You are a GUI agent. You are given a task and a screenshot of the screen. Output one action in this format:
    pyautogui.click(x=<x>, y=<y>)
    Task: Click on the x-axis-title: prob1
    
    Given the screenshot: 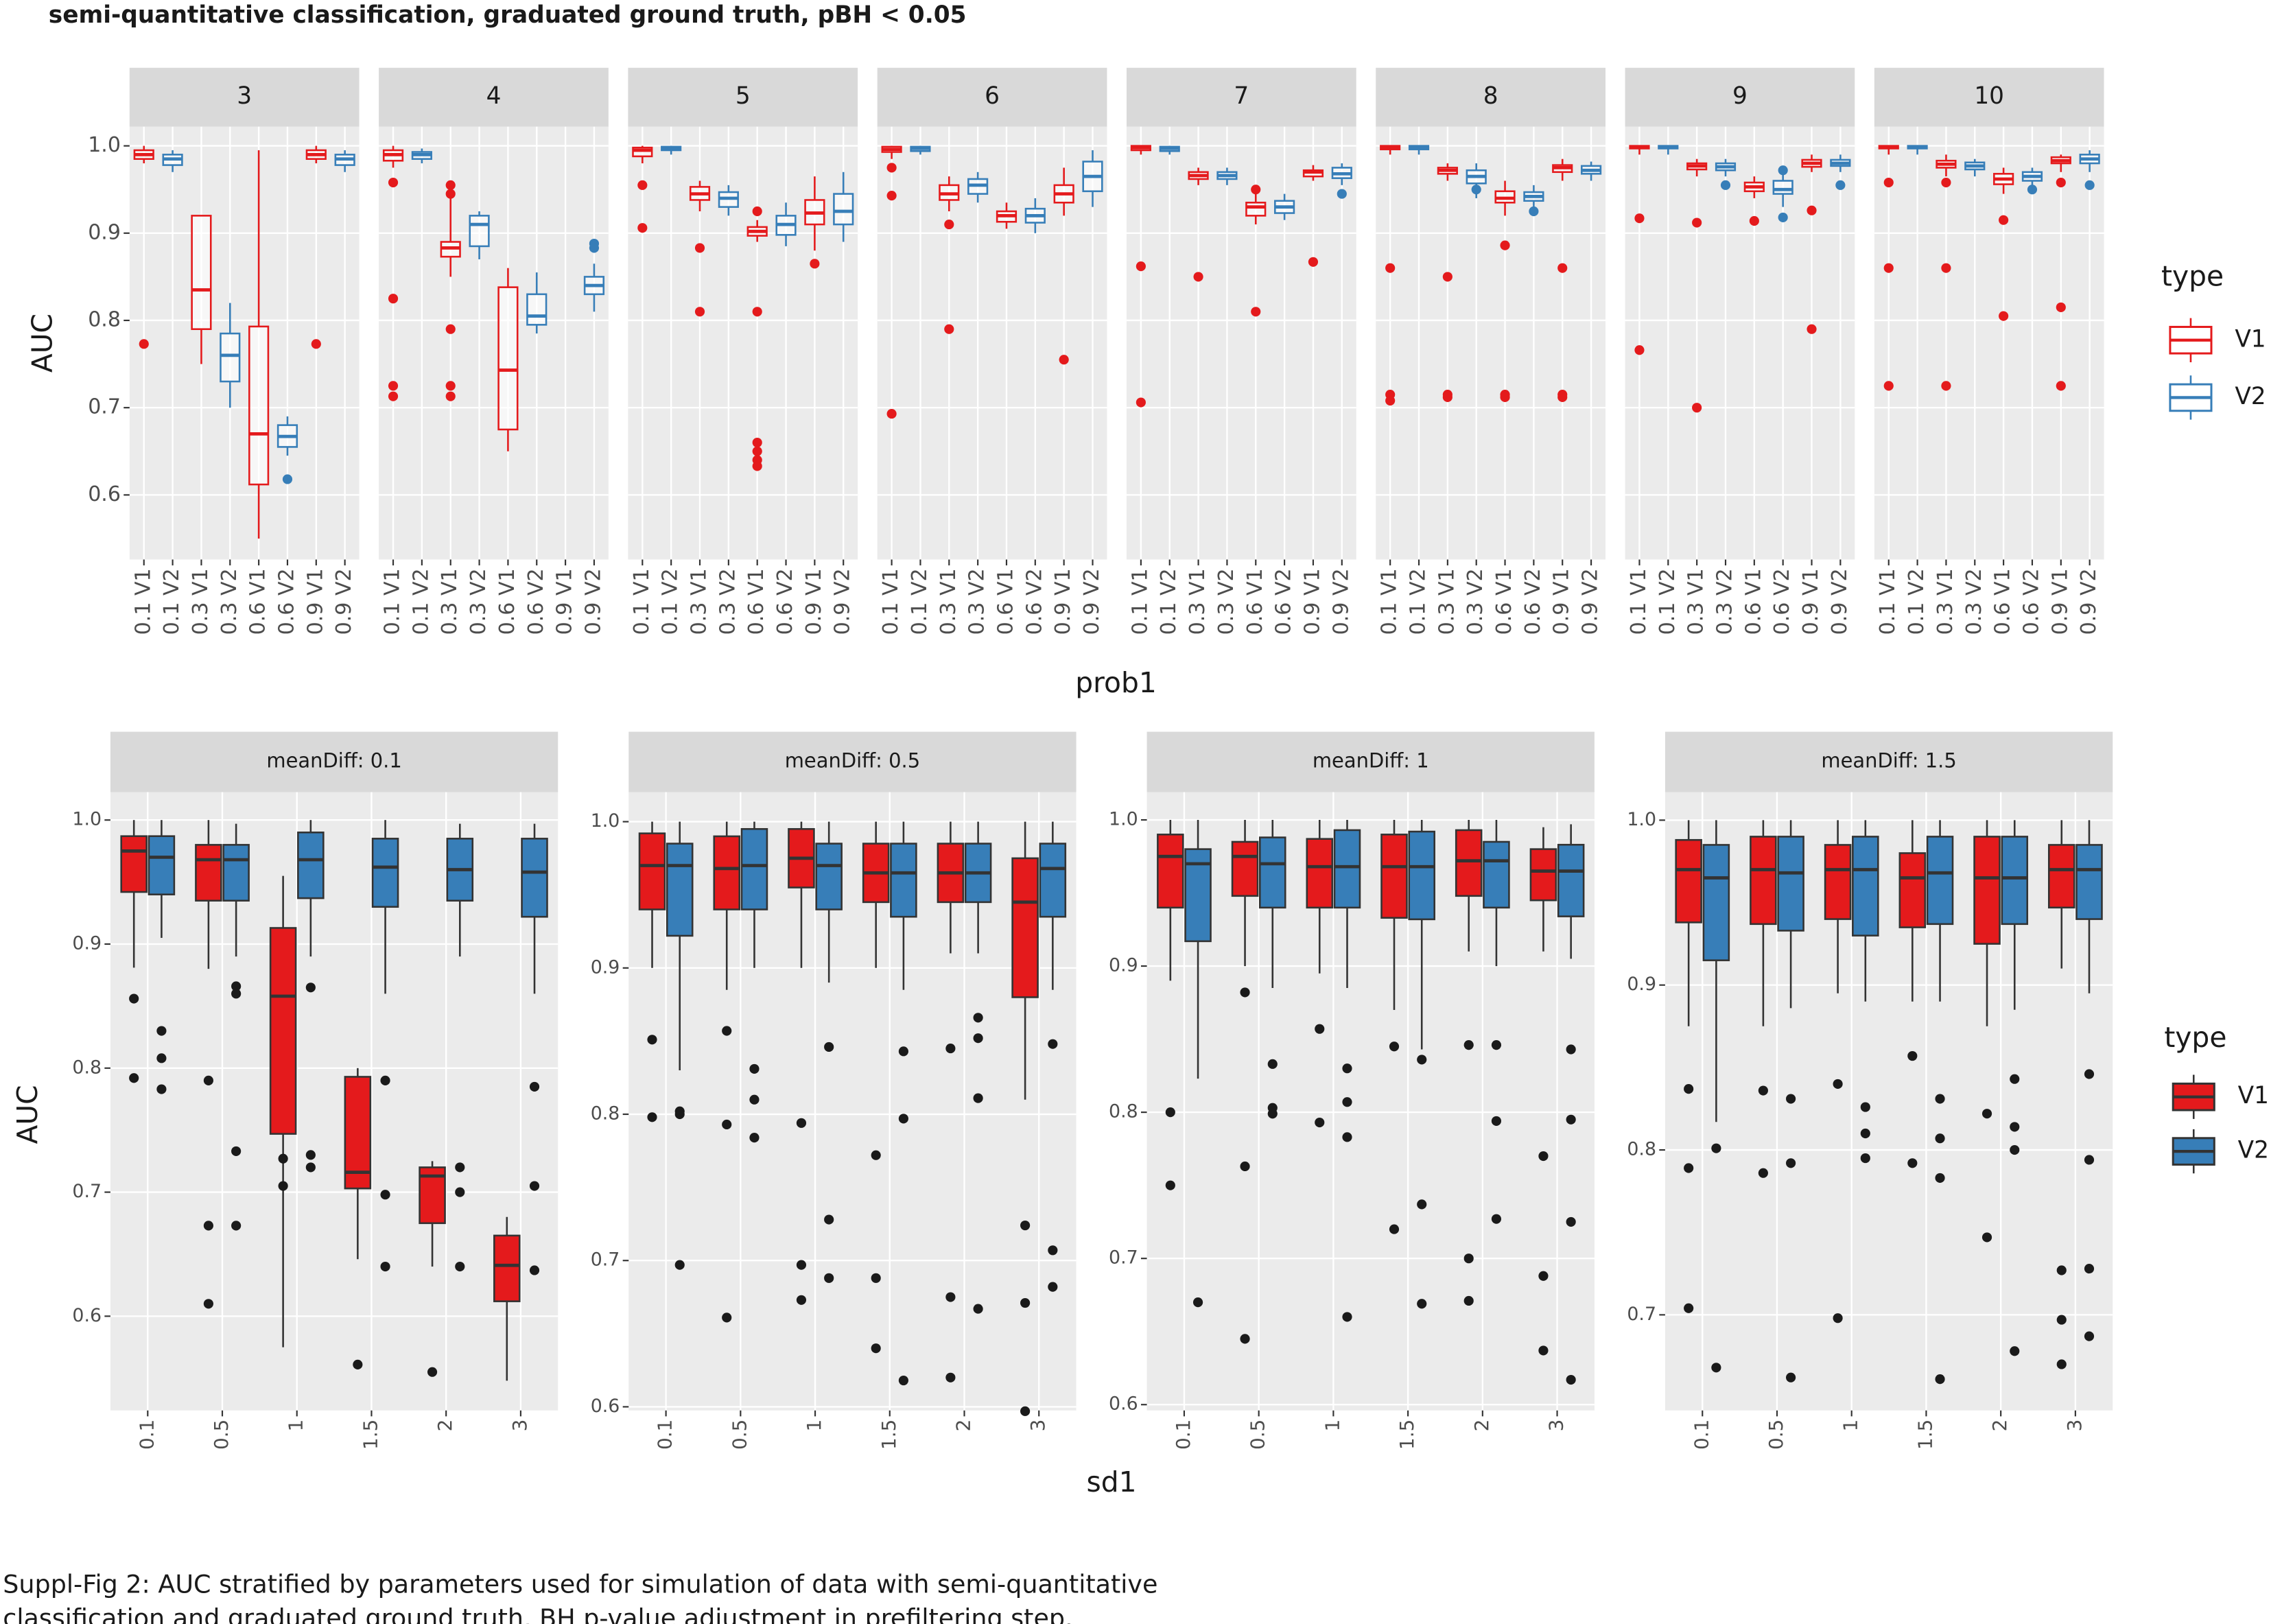 What is the action you would take?
    pyautogui.click(x=1116, y=682)
    